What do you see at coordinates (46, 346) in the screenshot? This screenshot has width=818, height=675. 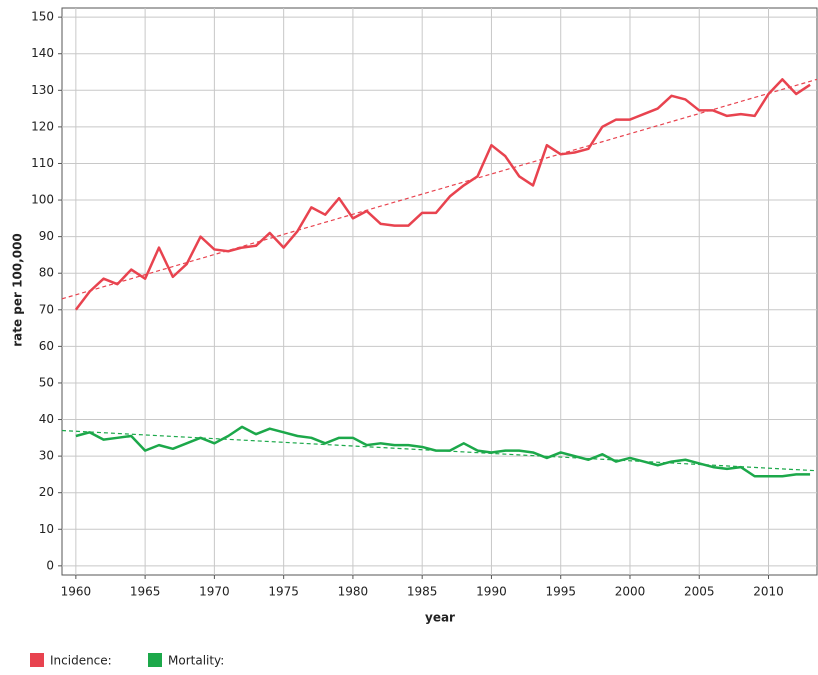 I see `y-tick-label: 60` at bounding box center [46, 346].